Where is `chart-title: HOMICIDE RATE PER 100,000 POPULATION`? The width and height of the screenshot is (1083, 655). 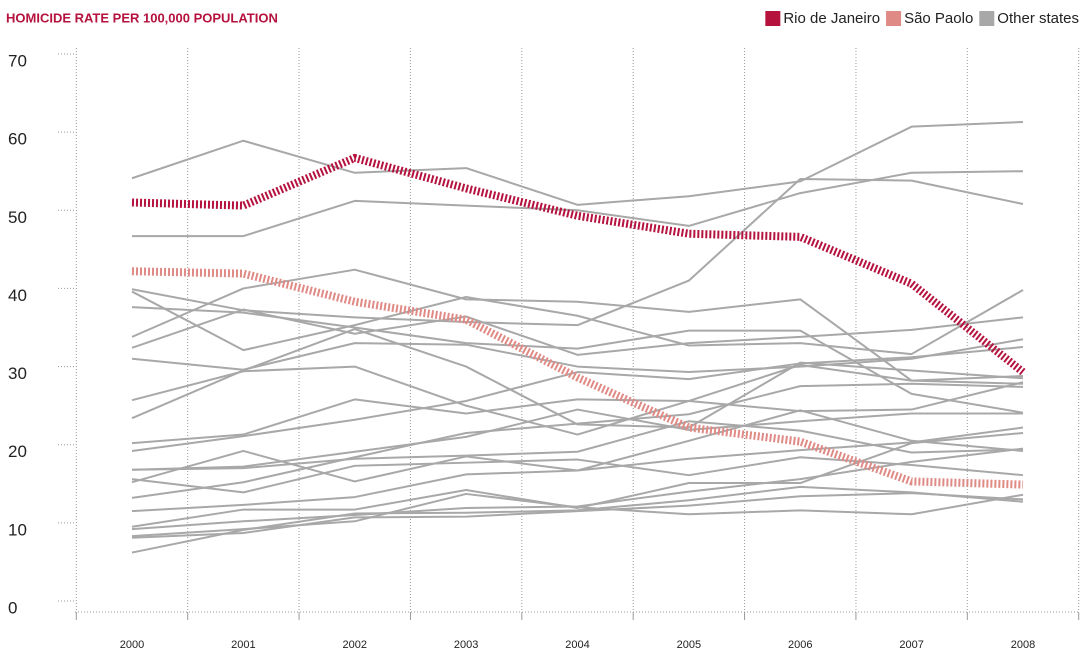 chart-title: HOMICIDE RATE PER 100,000 POPULATION is located at coordinates (142, 17).